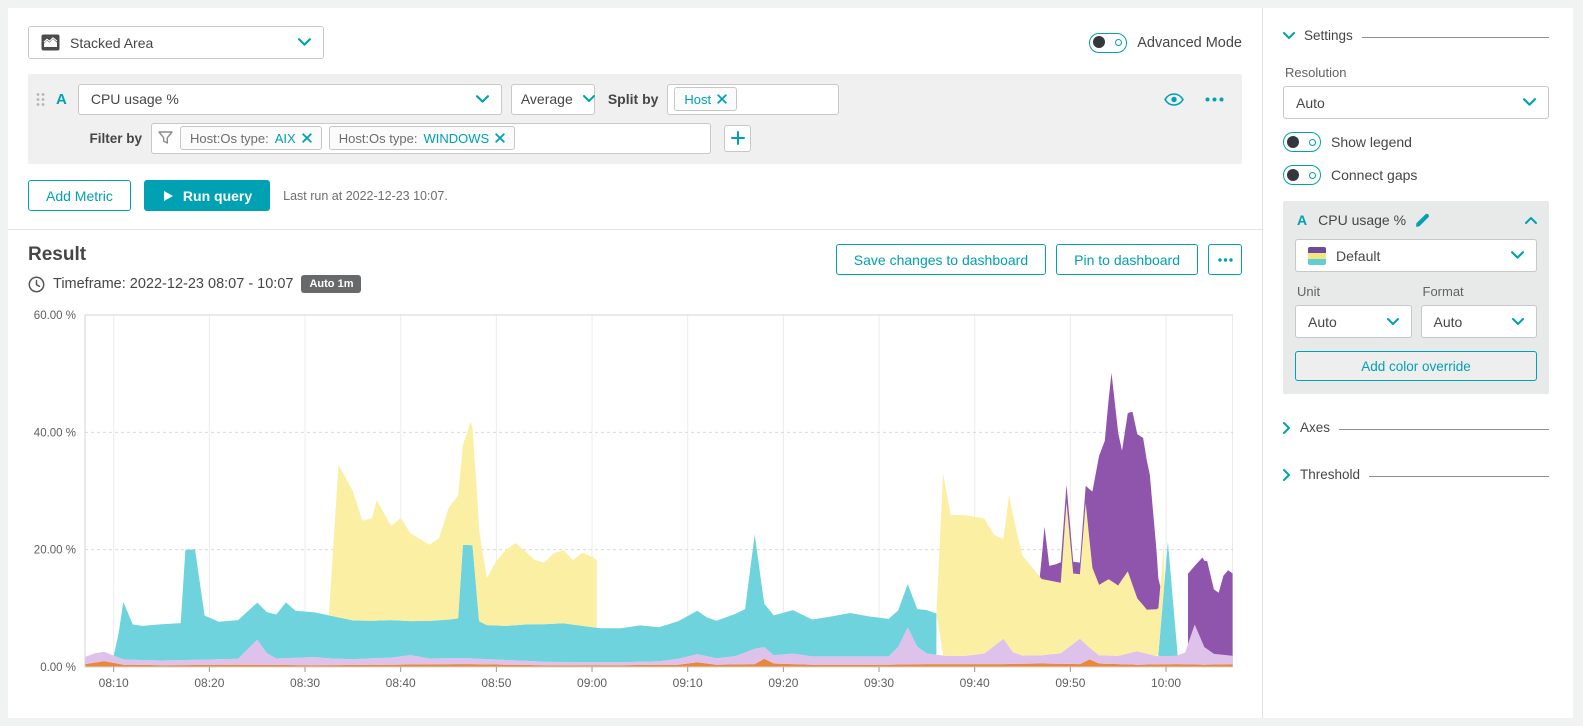 The width and height of the screenshot is (1583, 726). I want to click on show-legend-label: Show legend, so click(1371, 142).